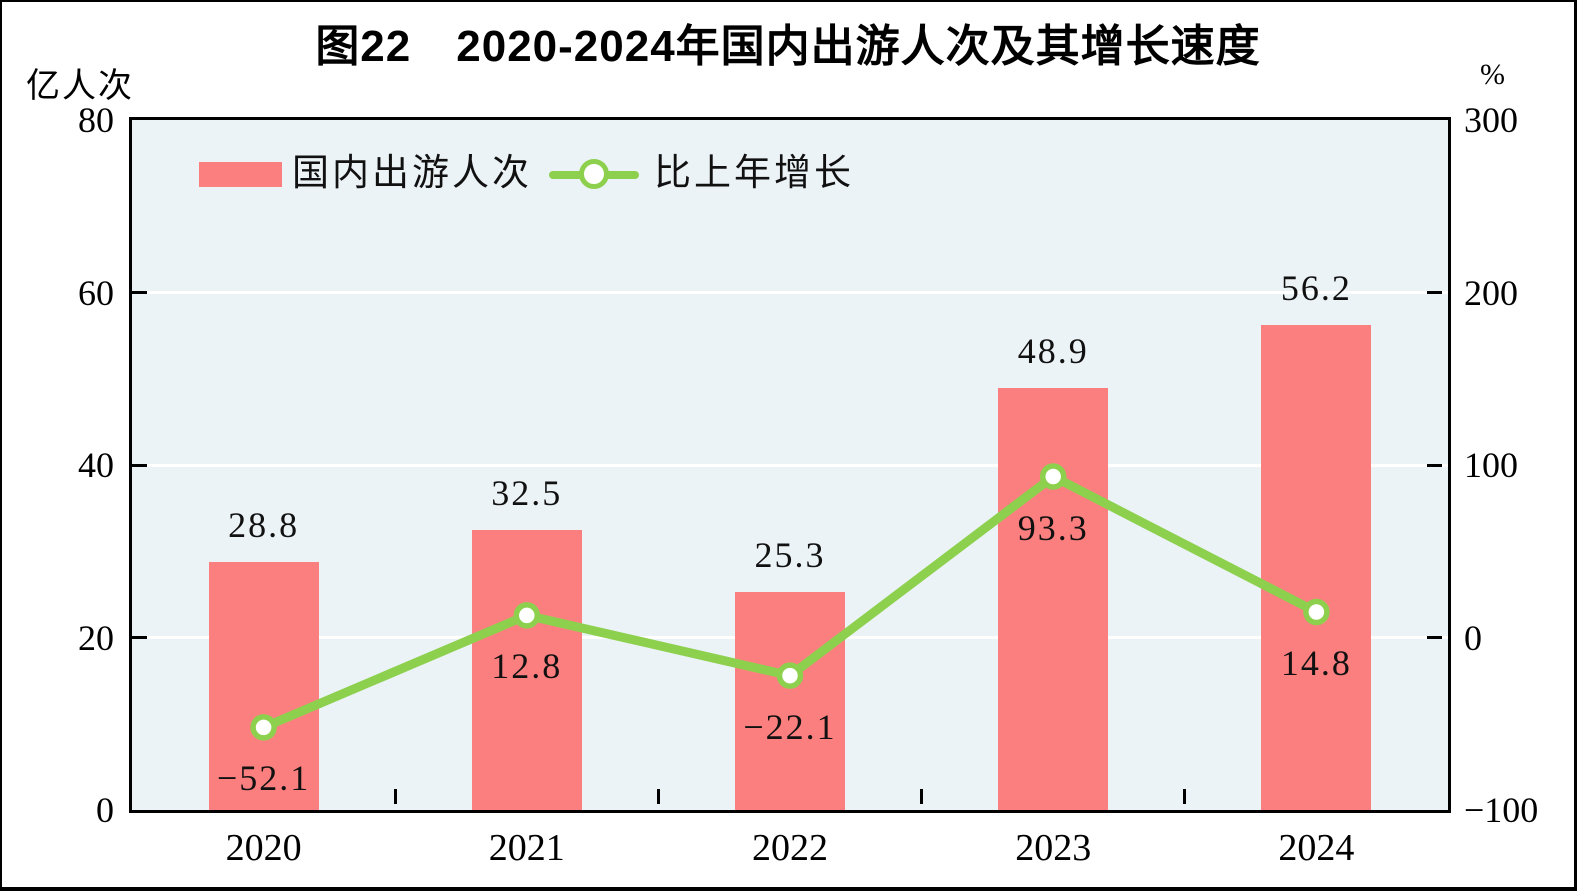  What do you see at coordinates (264, 524) in the screenshot?
I see `bar-value-label-2020: 28.8` at bounding box center [264, 524].